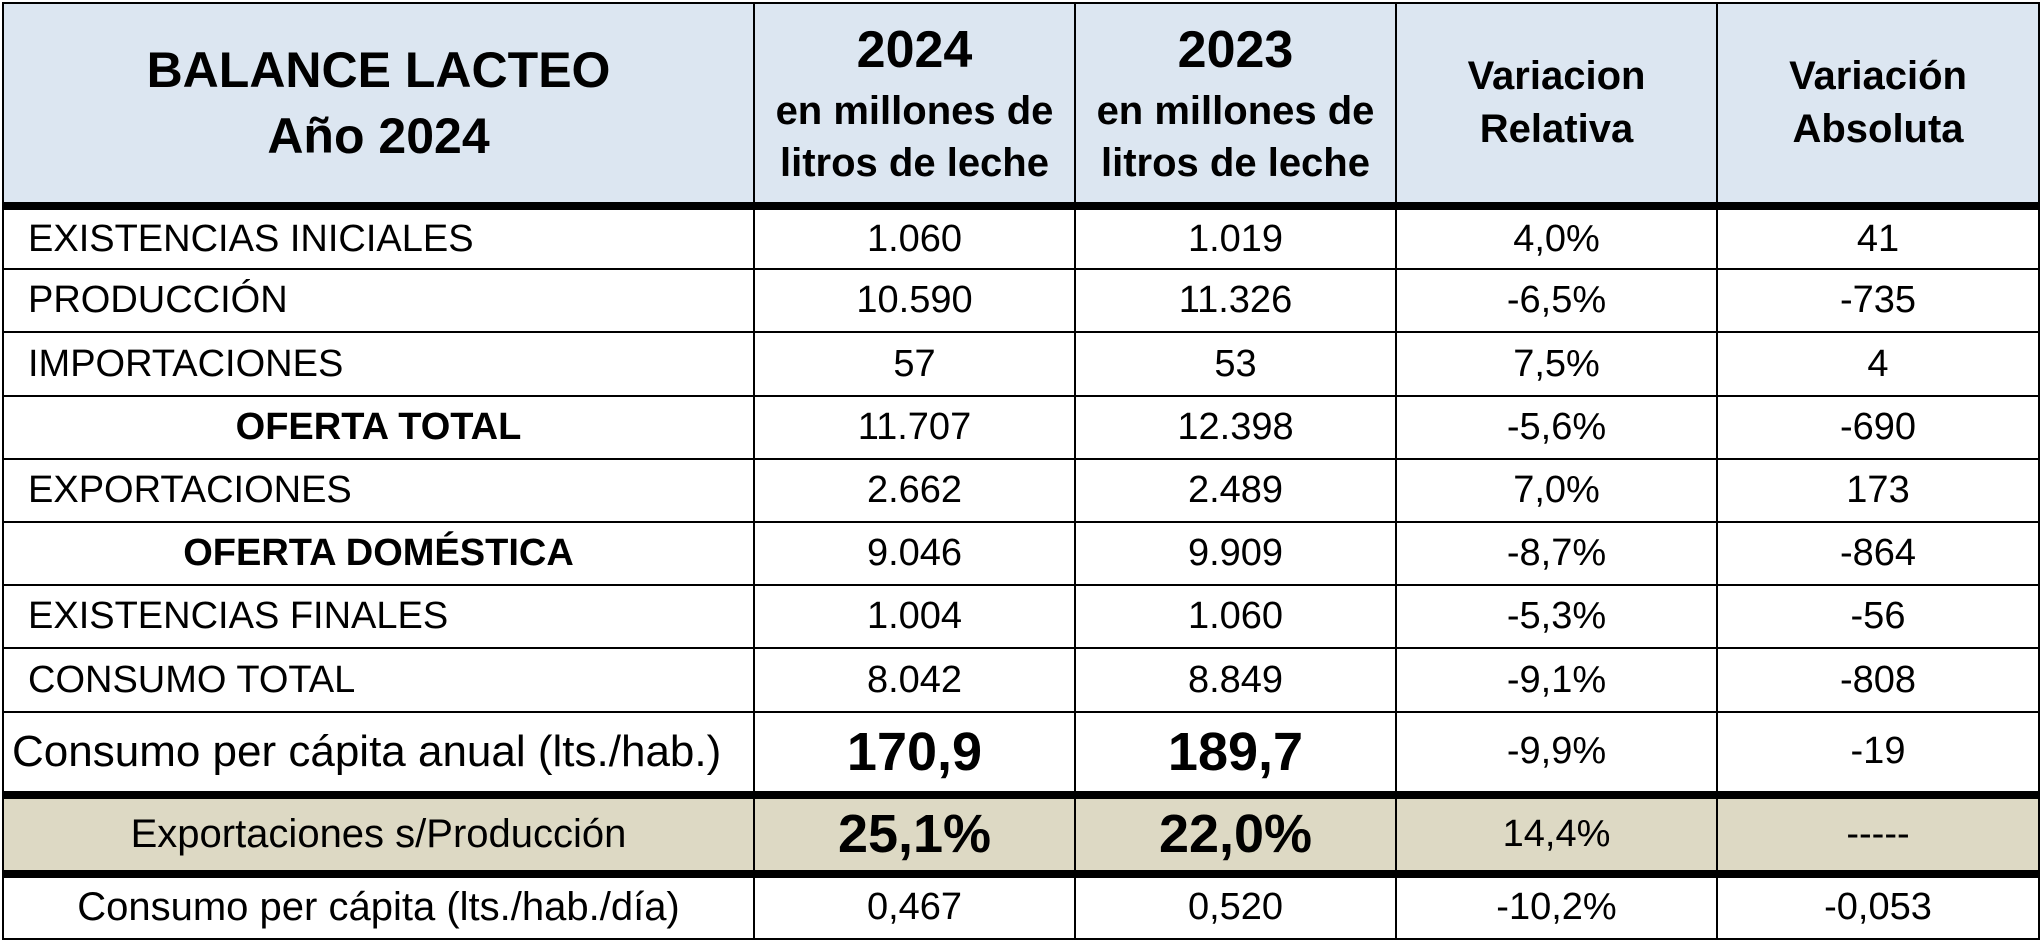 The height and width of the screenshot is (944, 2041). Describe the element at coordinates (1556, 554) in the screenshot. I see `relative-variation: -8,7%` at that location.